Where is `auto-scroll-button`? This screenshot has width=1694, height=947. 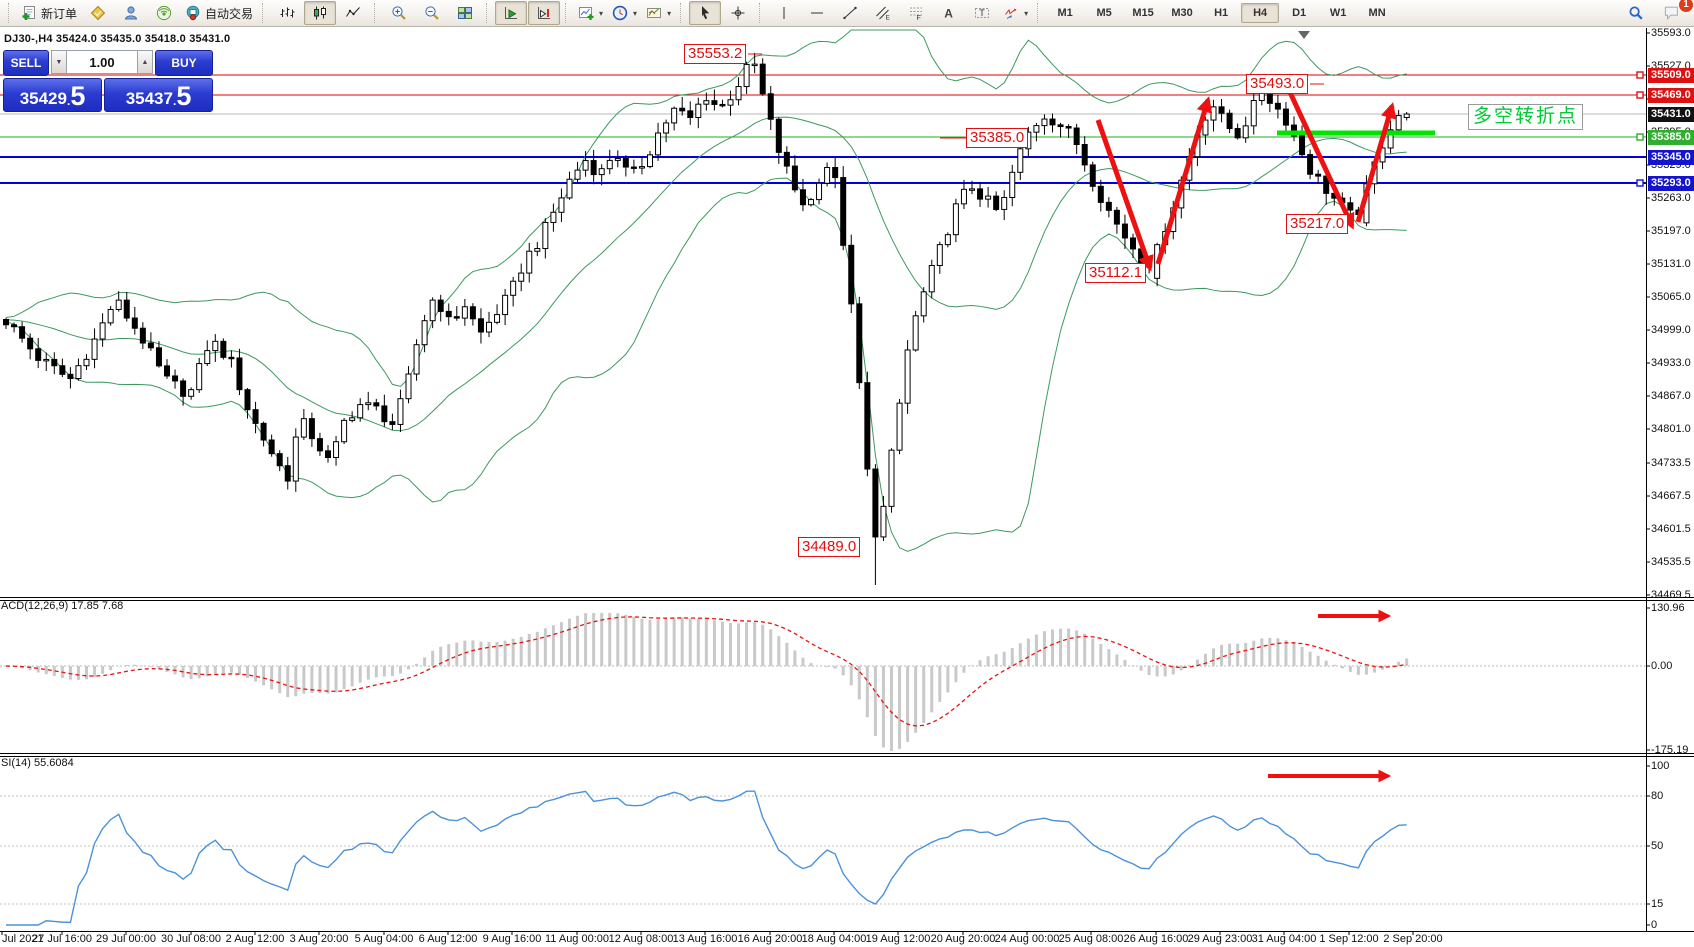
auto-scroll-button is located at coordinates (511, 13).